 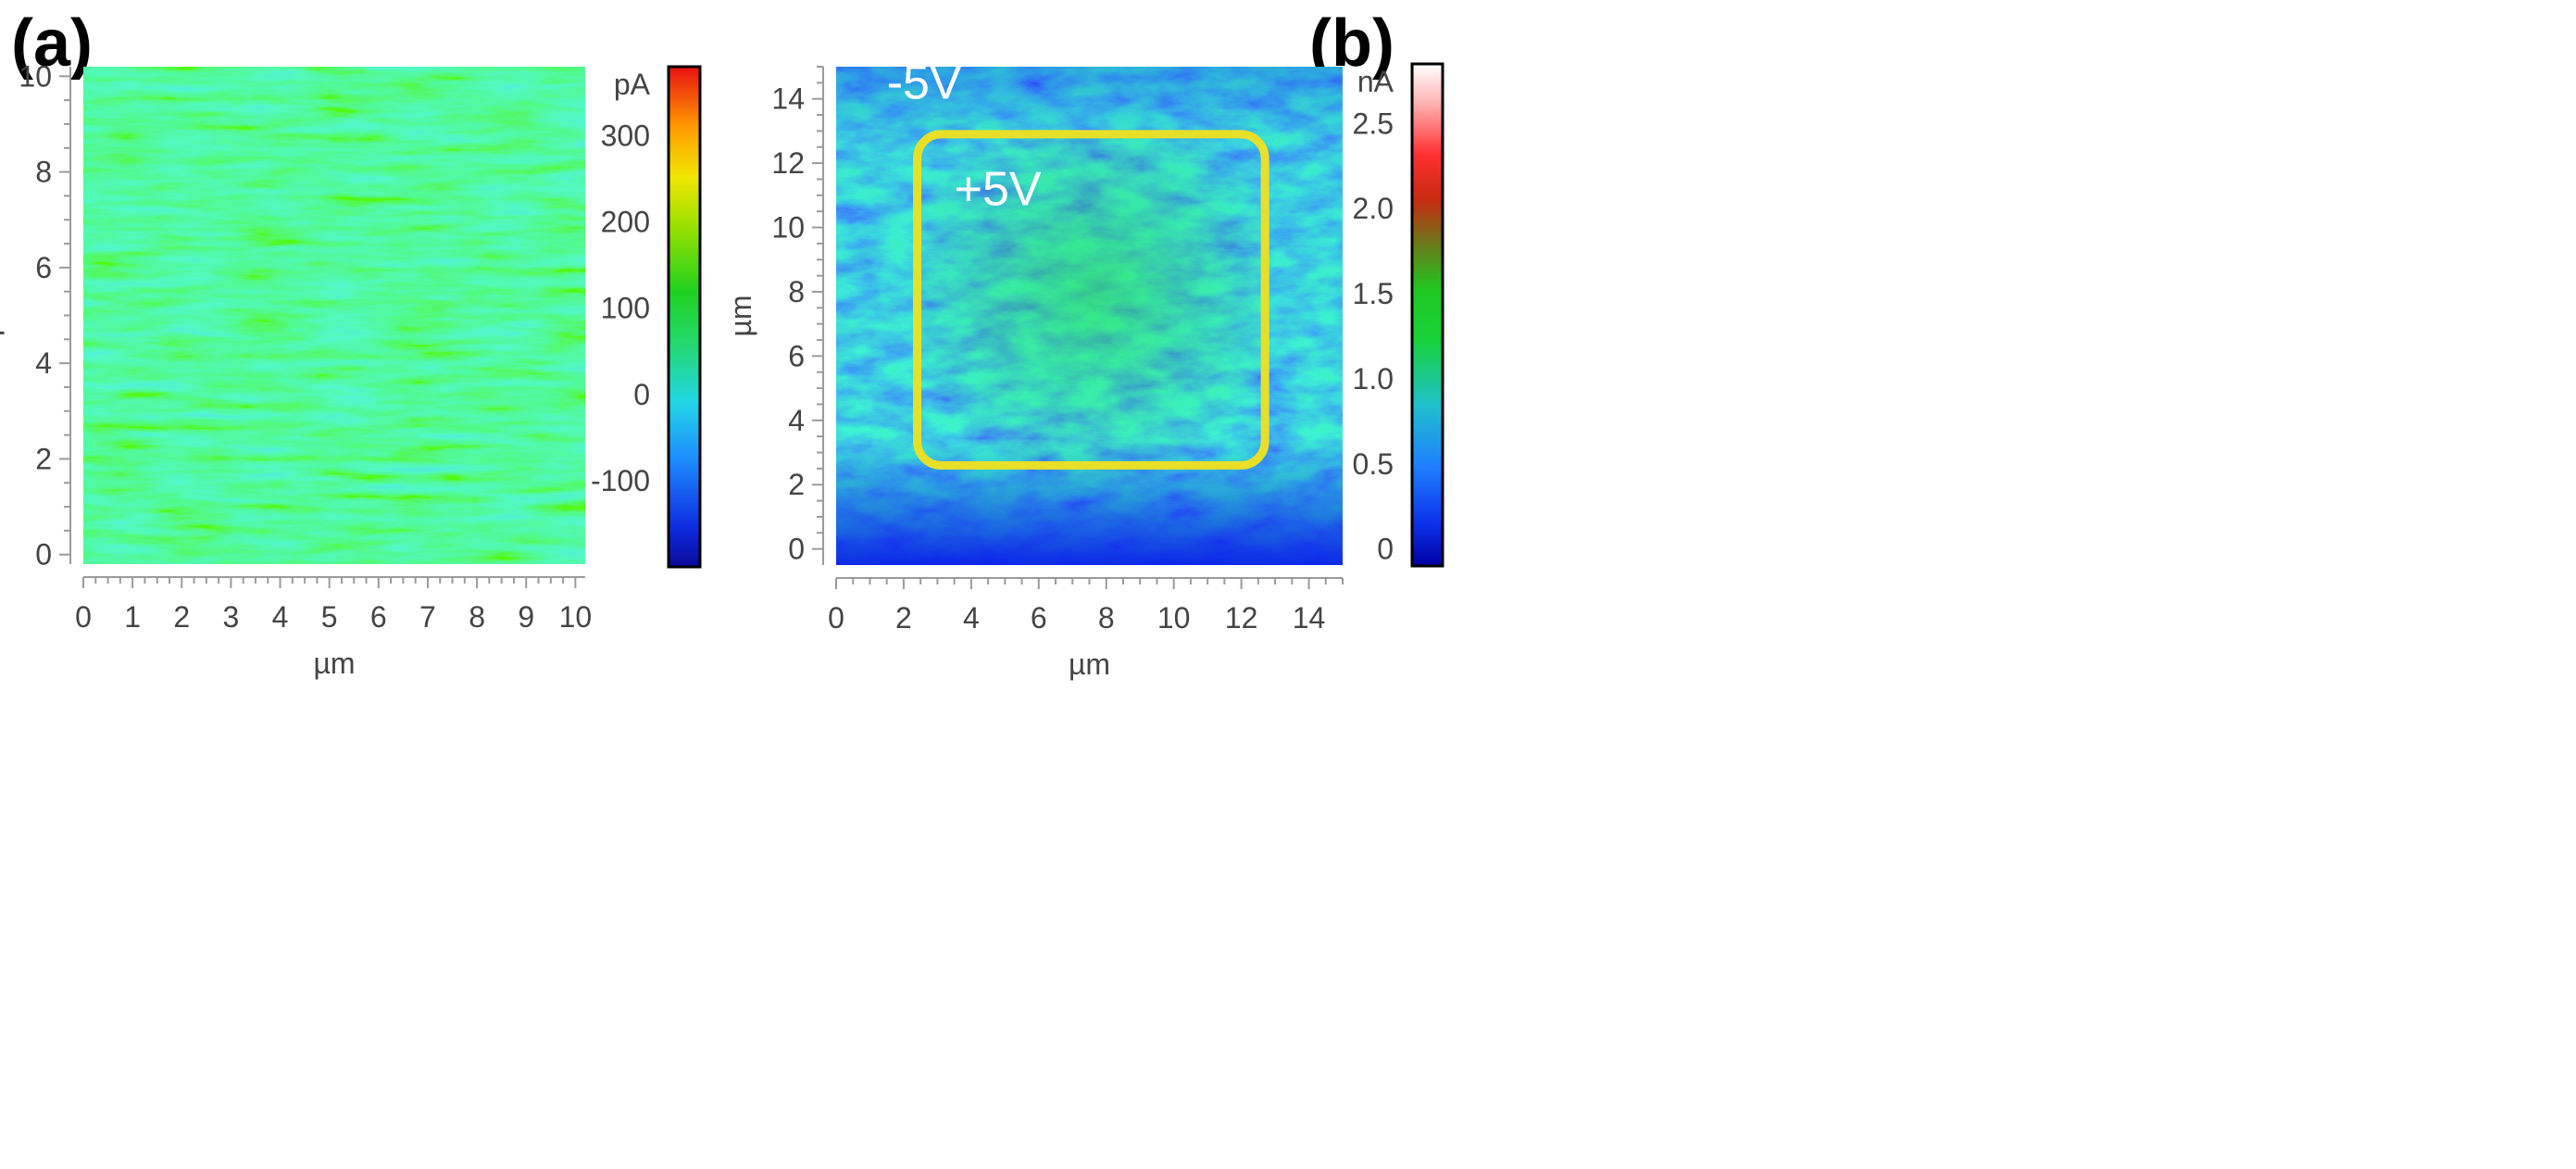 I want to click on x-tick-label-b: 0, so click(x=836, y=618).